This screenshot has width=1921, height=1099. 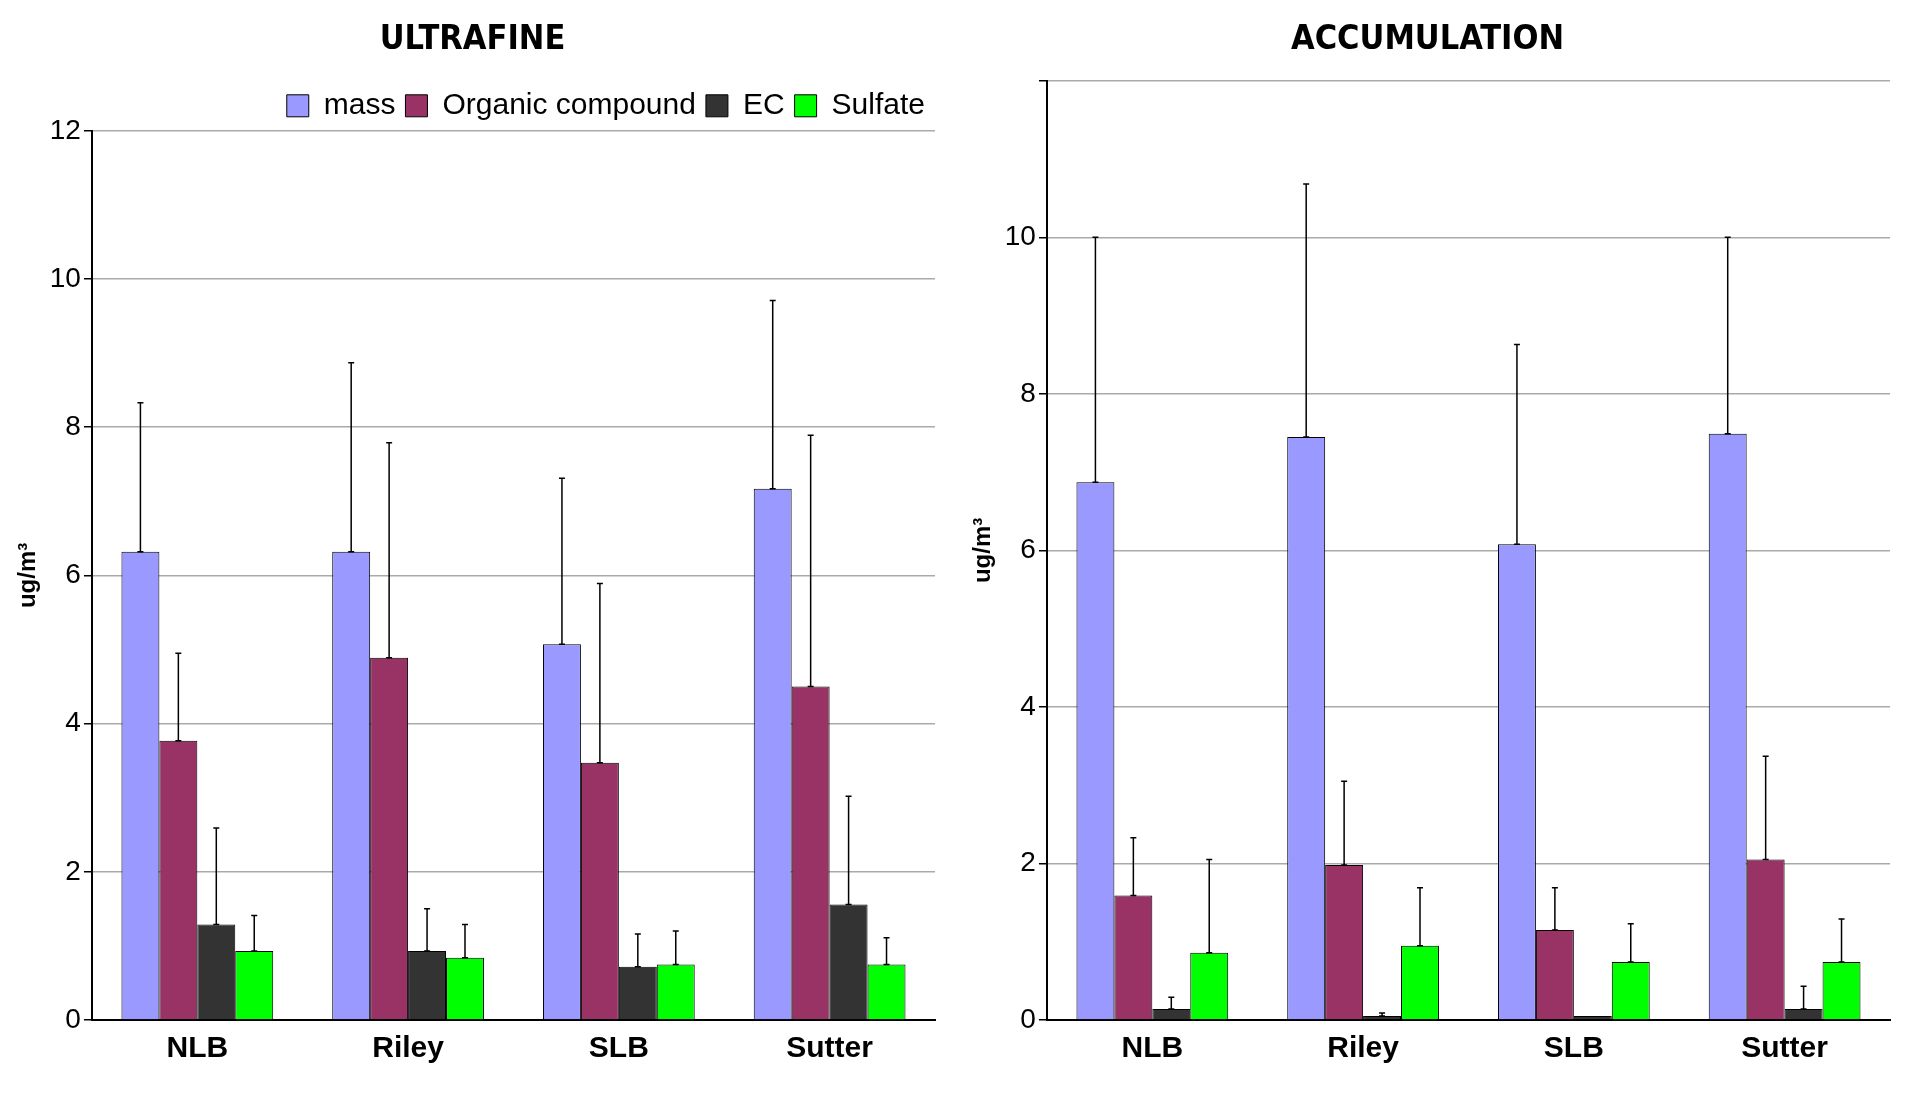 What do you see at coordinates (1427, 37) in the screenshot?
I see `chart-title: ACCUMULATION` at bounding box center [1427, 37].